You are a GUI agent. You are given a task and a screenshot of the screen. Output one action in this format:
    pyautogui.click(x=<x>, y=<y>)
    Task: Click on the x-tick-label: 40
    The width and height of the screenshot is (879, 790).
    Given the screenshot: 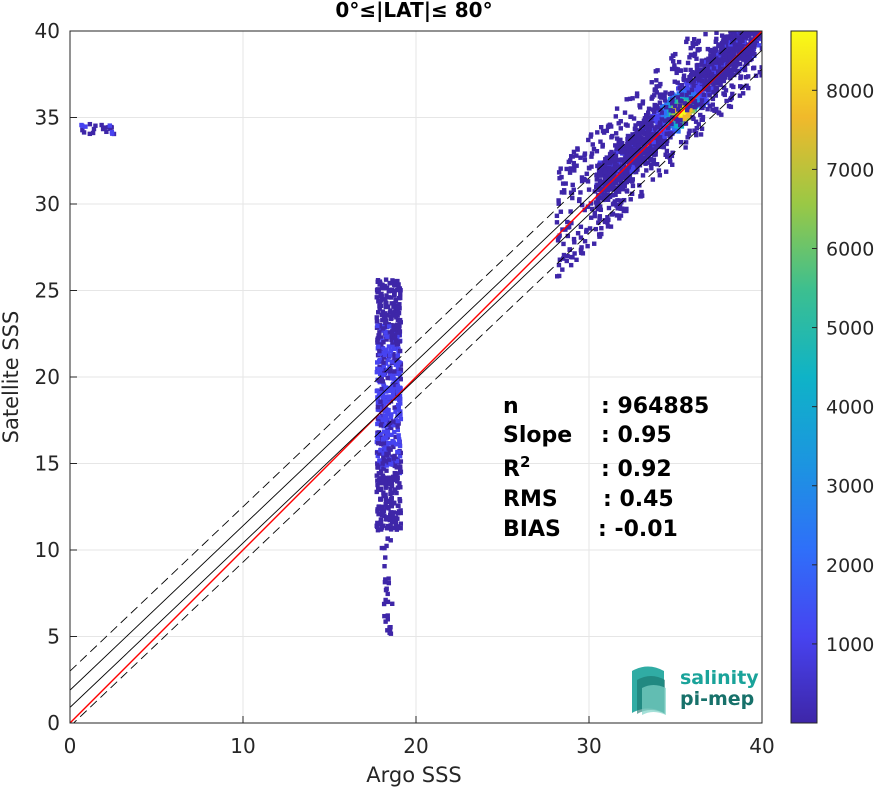 What is the action you would take?
    pyautogui.click(x=761, y=746)
    